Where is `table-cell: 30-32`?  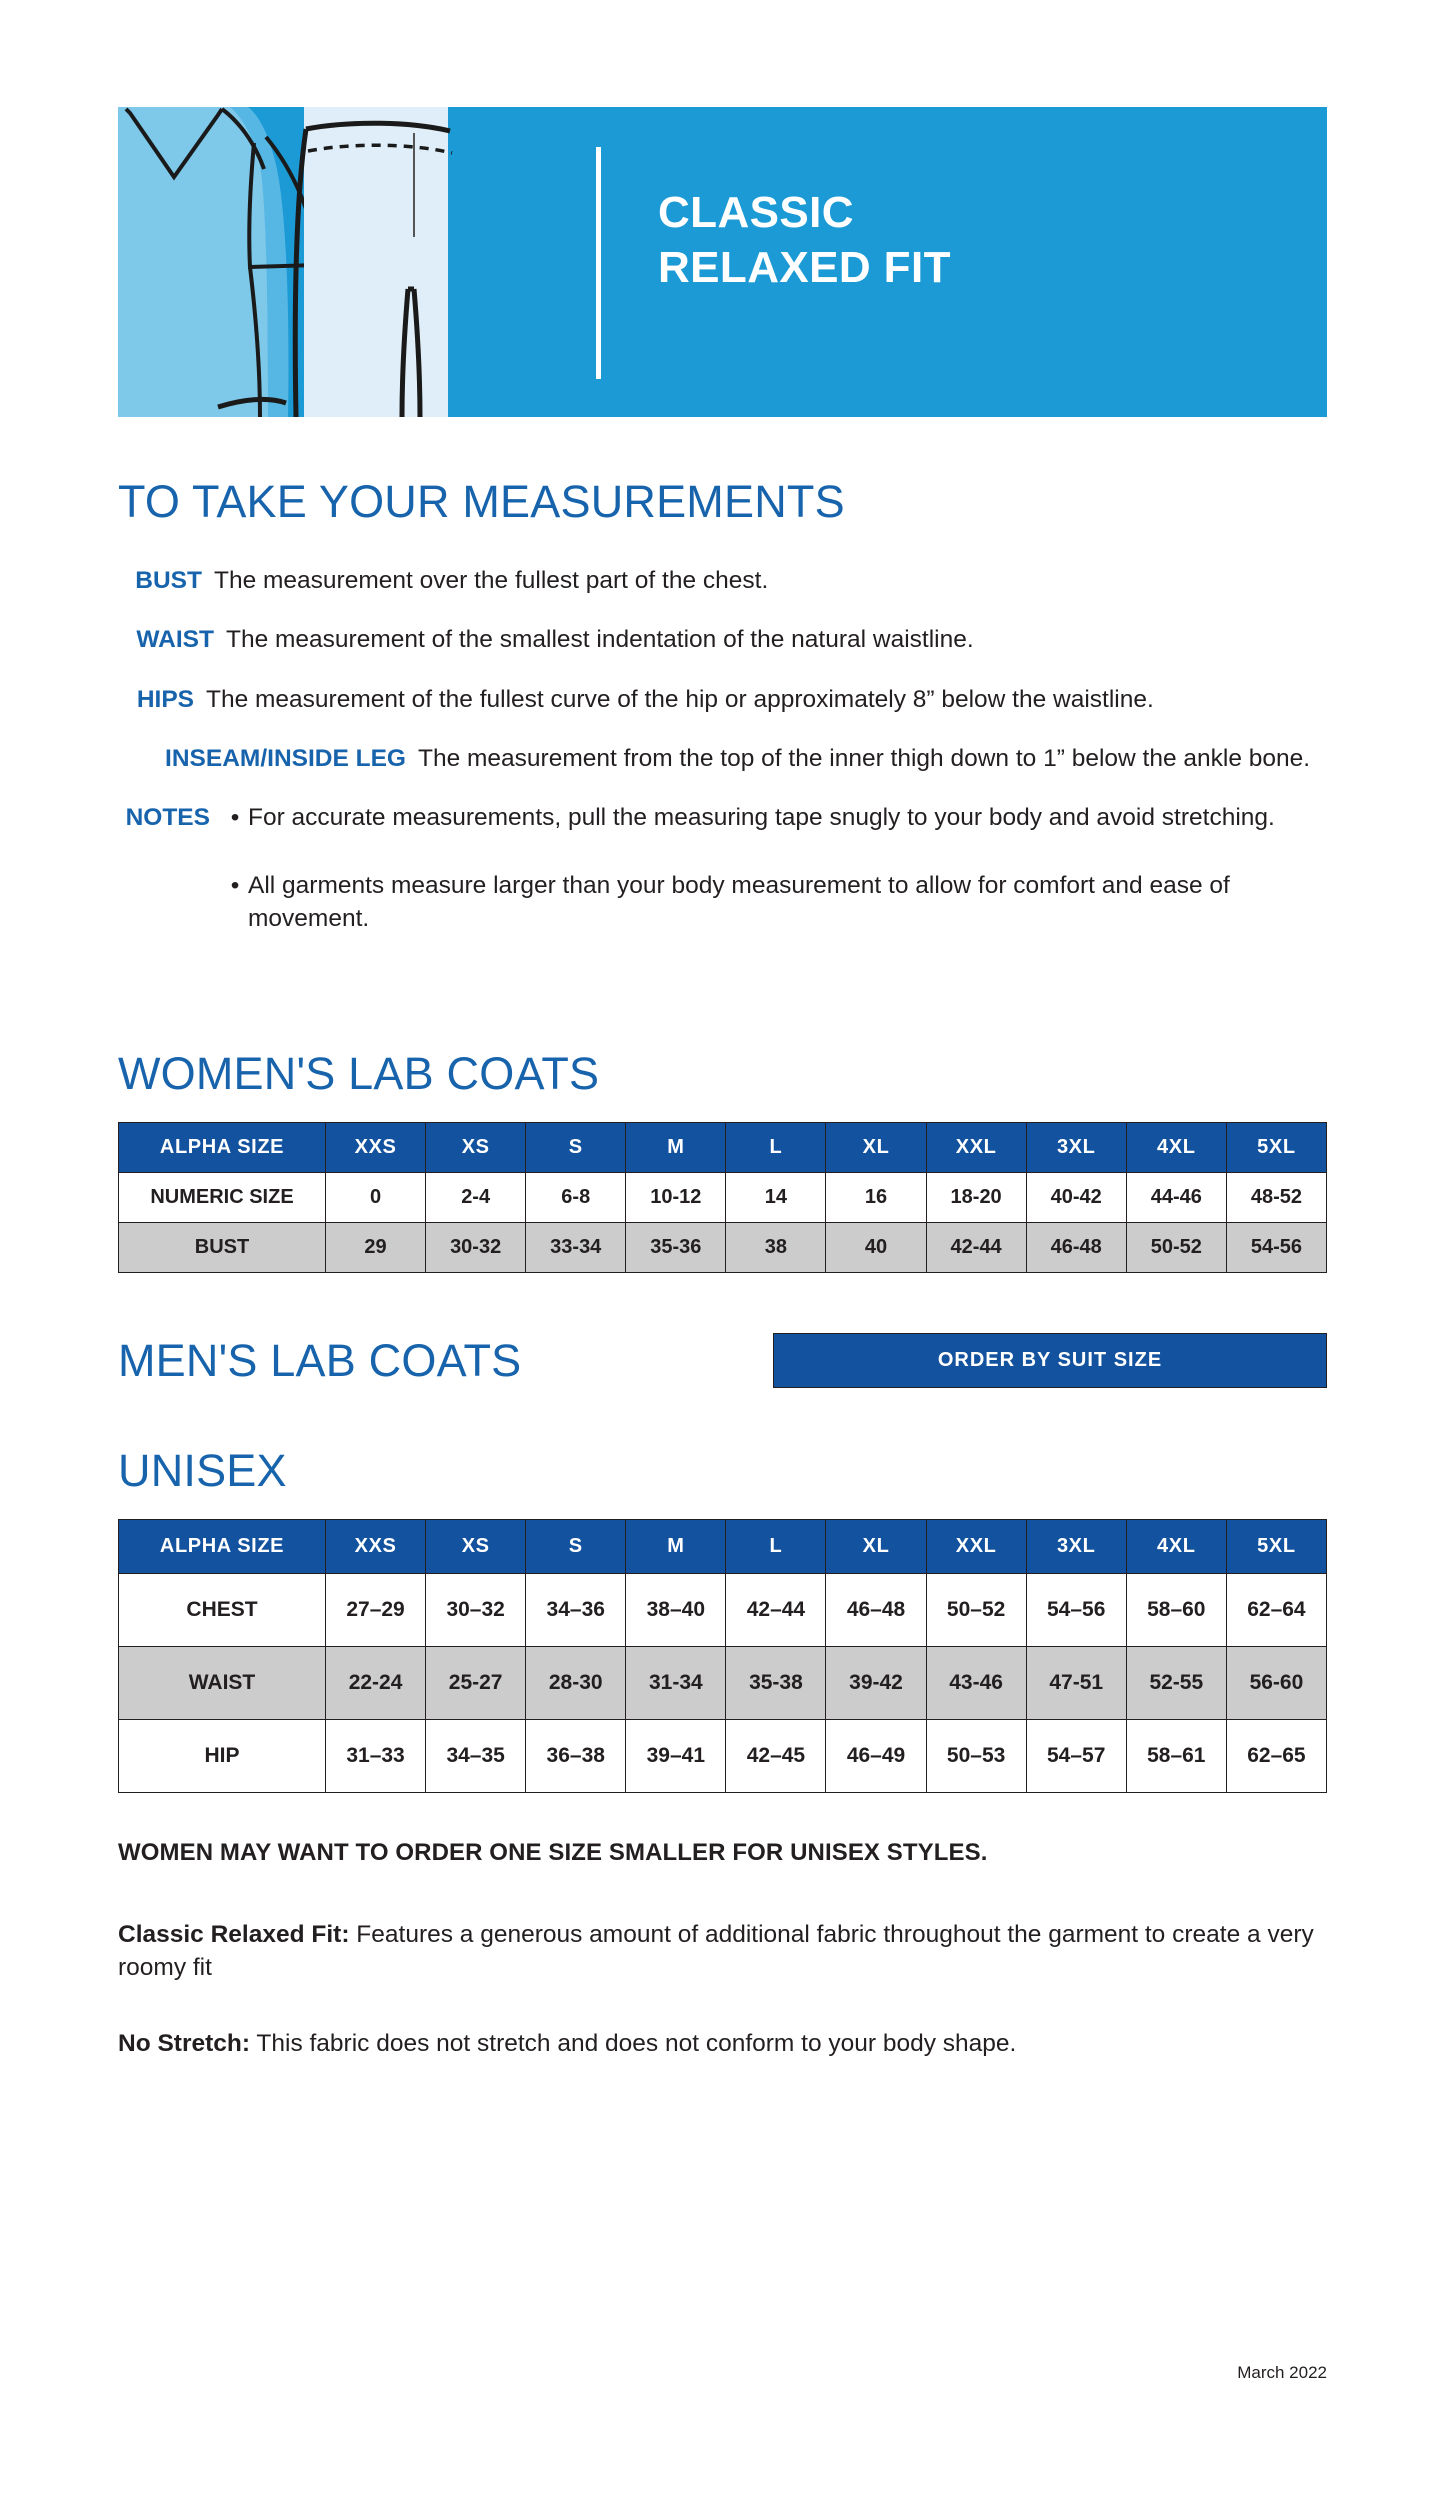 table-cell: 30-32 is located at coordinates (476, 1248).